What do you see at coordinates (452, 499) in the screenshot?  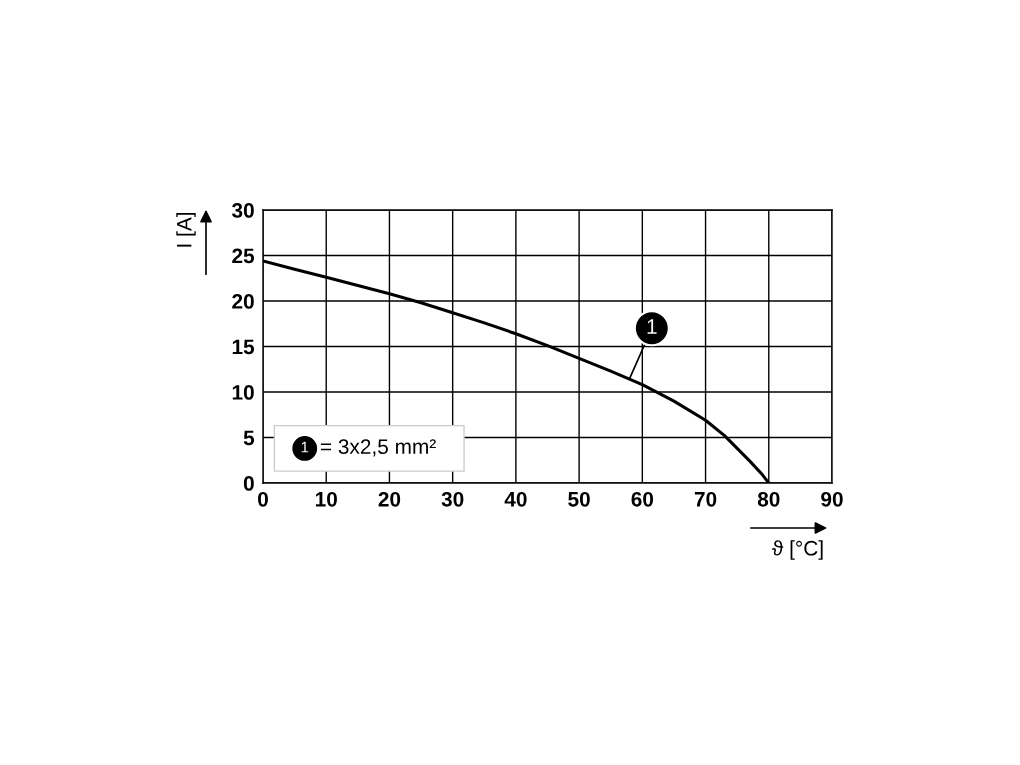 I see `x-tick-label: 30` at bounding box center [452, 499].